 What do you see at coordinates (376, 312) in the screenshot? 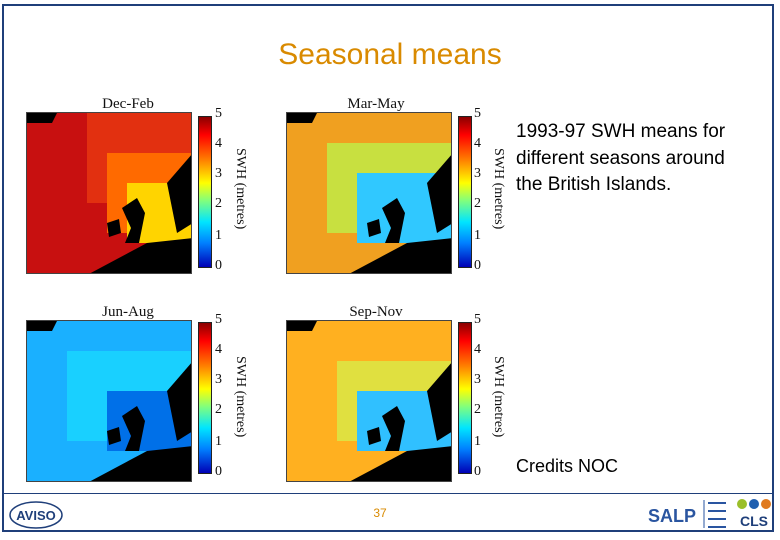
I see `panel-title: Sep-Nov` at bounding box center [376, 312].